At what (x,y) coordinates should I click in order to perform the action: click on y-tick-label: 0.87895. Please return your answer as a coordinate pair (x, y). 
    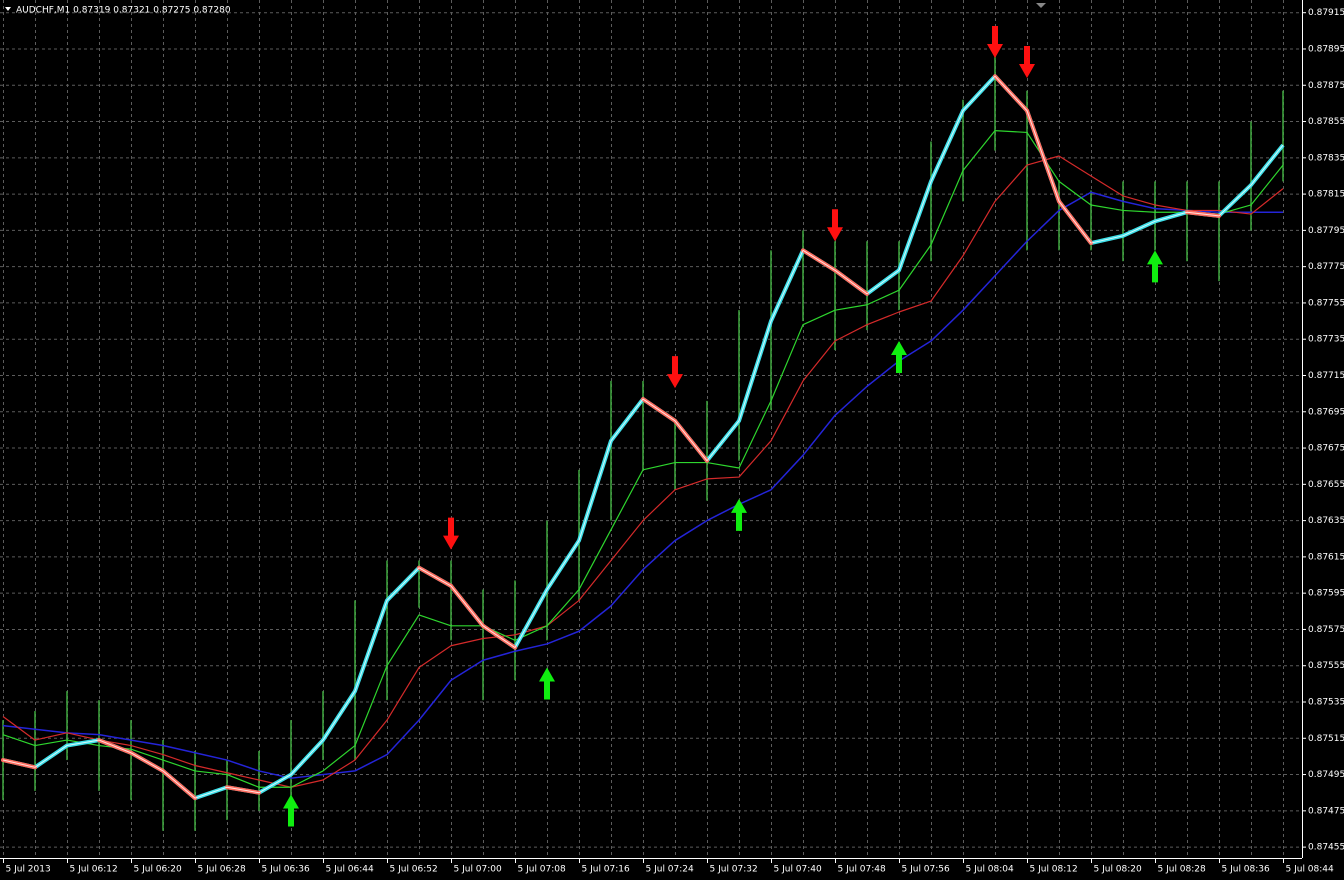
    Looking at the image, I should click on (1326, 49).